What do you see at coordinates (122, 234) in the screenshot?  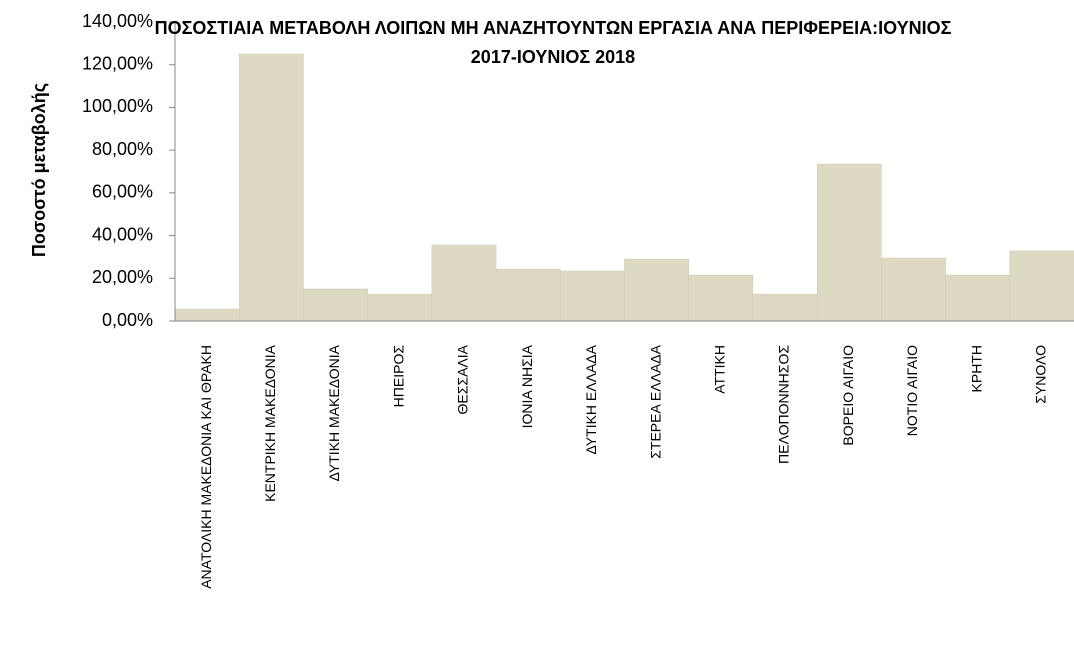 I see `y-tick-label: 40,00%` at bounding box center [122, 234].